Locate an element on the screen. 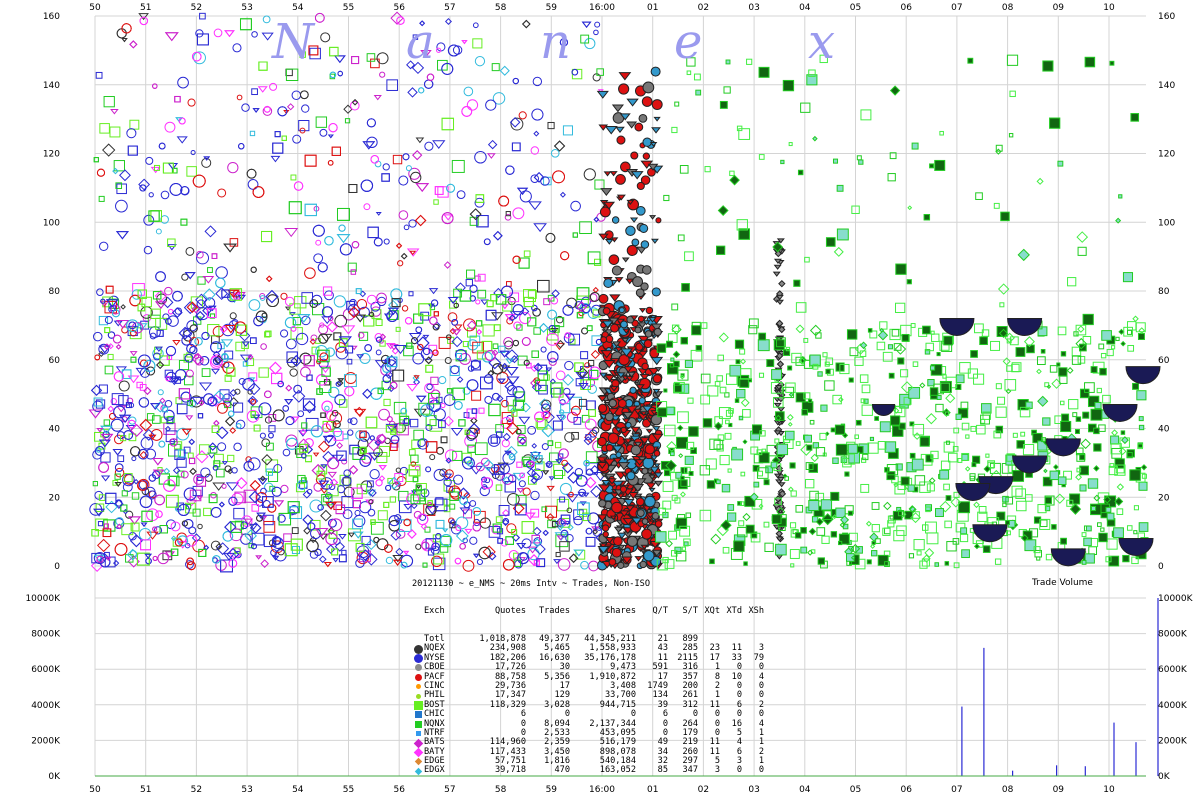 Image resolution: width=1200 pixels, height=800 pixels. volume-tick-label: 8000K is located at coordinates (46, 635).